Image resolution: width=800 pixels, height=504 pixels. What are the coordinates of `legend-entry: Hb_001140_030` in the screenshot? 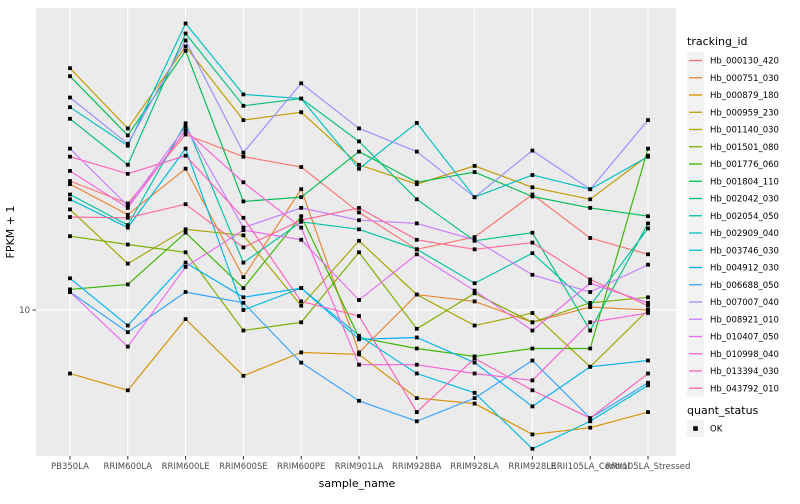 It's located at (733, 129).